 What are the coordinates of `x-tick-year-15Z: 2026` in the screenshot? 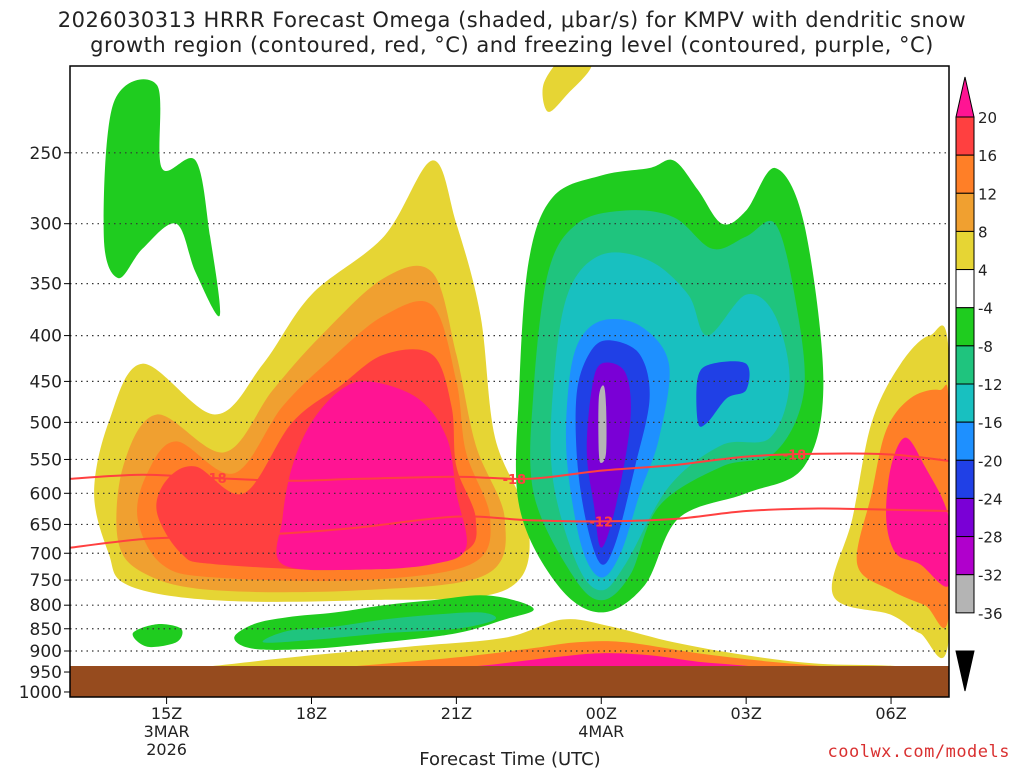 It's located at (166, 749).